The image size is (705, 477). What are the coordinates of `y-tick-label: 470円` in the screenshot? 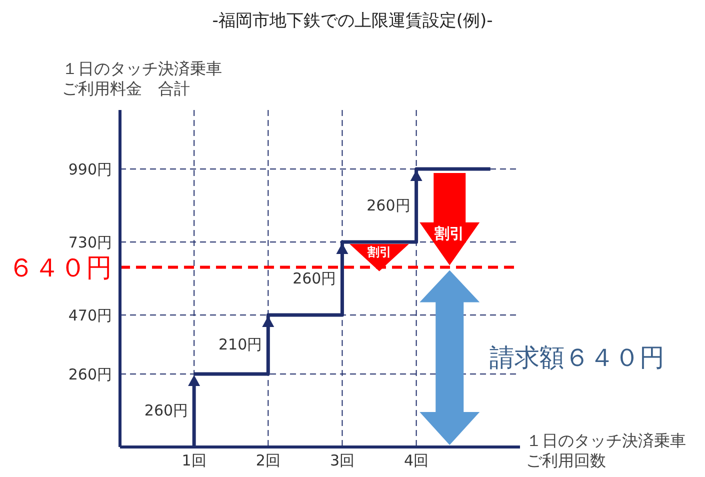 It's located at (90, 315).